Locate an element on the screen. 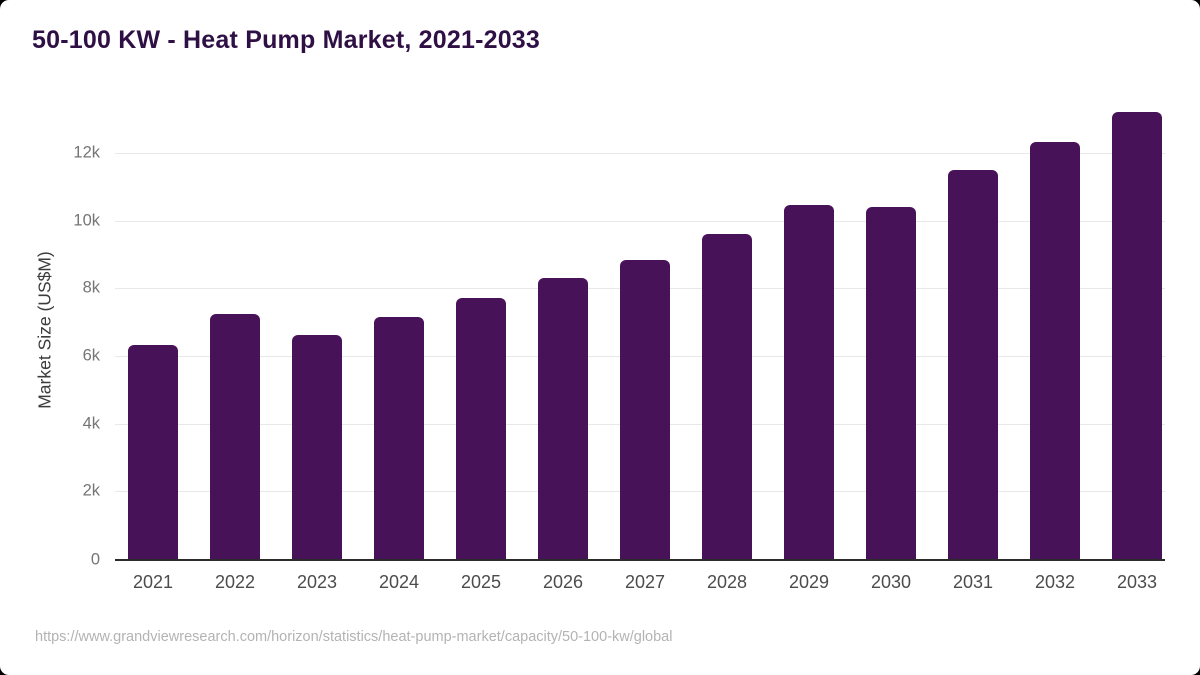  bar-2025 is located at coordinates (481, 428).